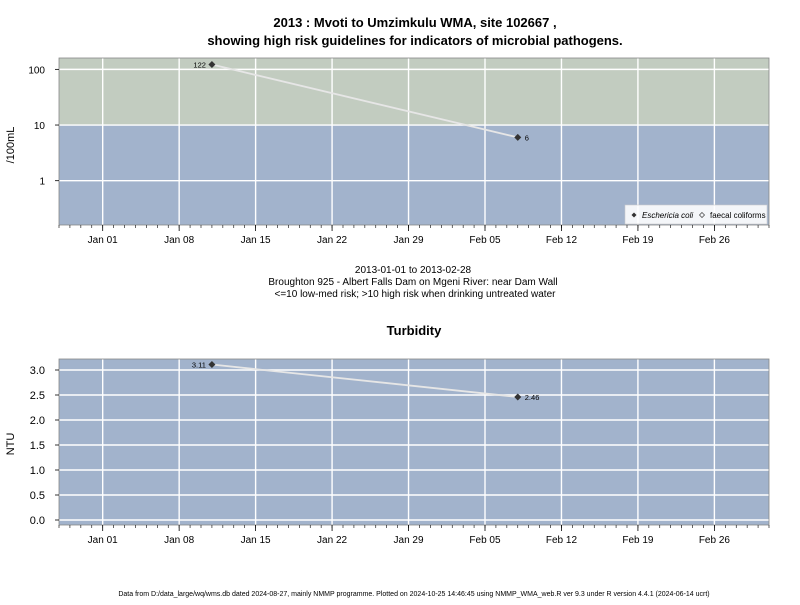 The width and height of the screenshot is (800, 605). What do you see at coordinates (37, 396) in the screenshot?
I see `y-tick-label: 2.5` at bounding box center [37, 396].